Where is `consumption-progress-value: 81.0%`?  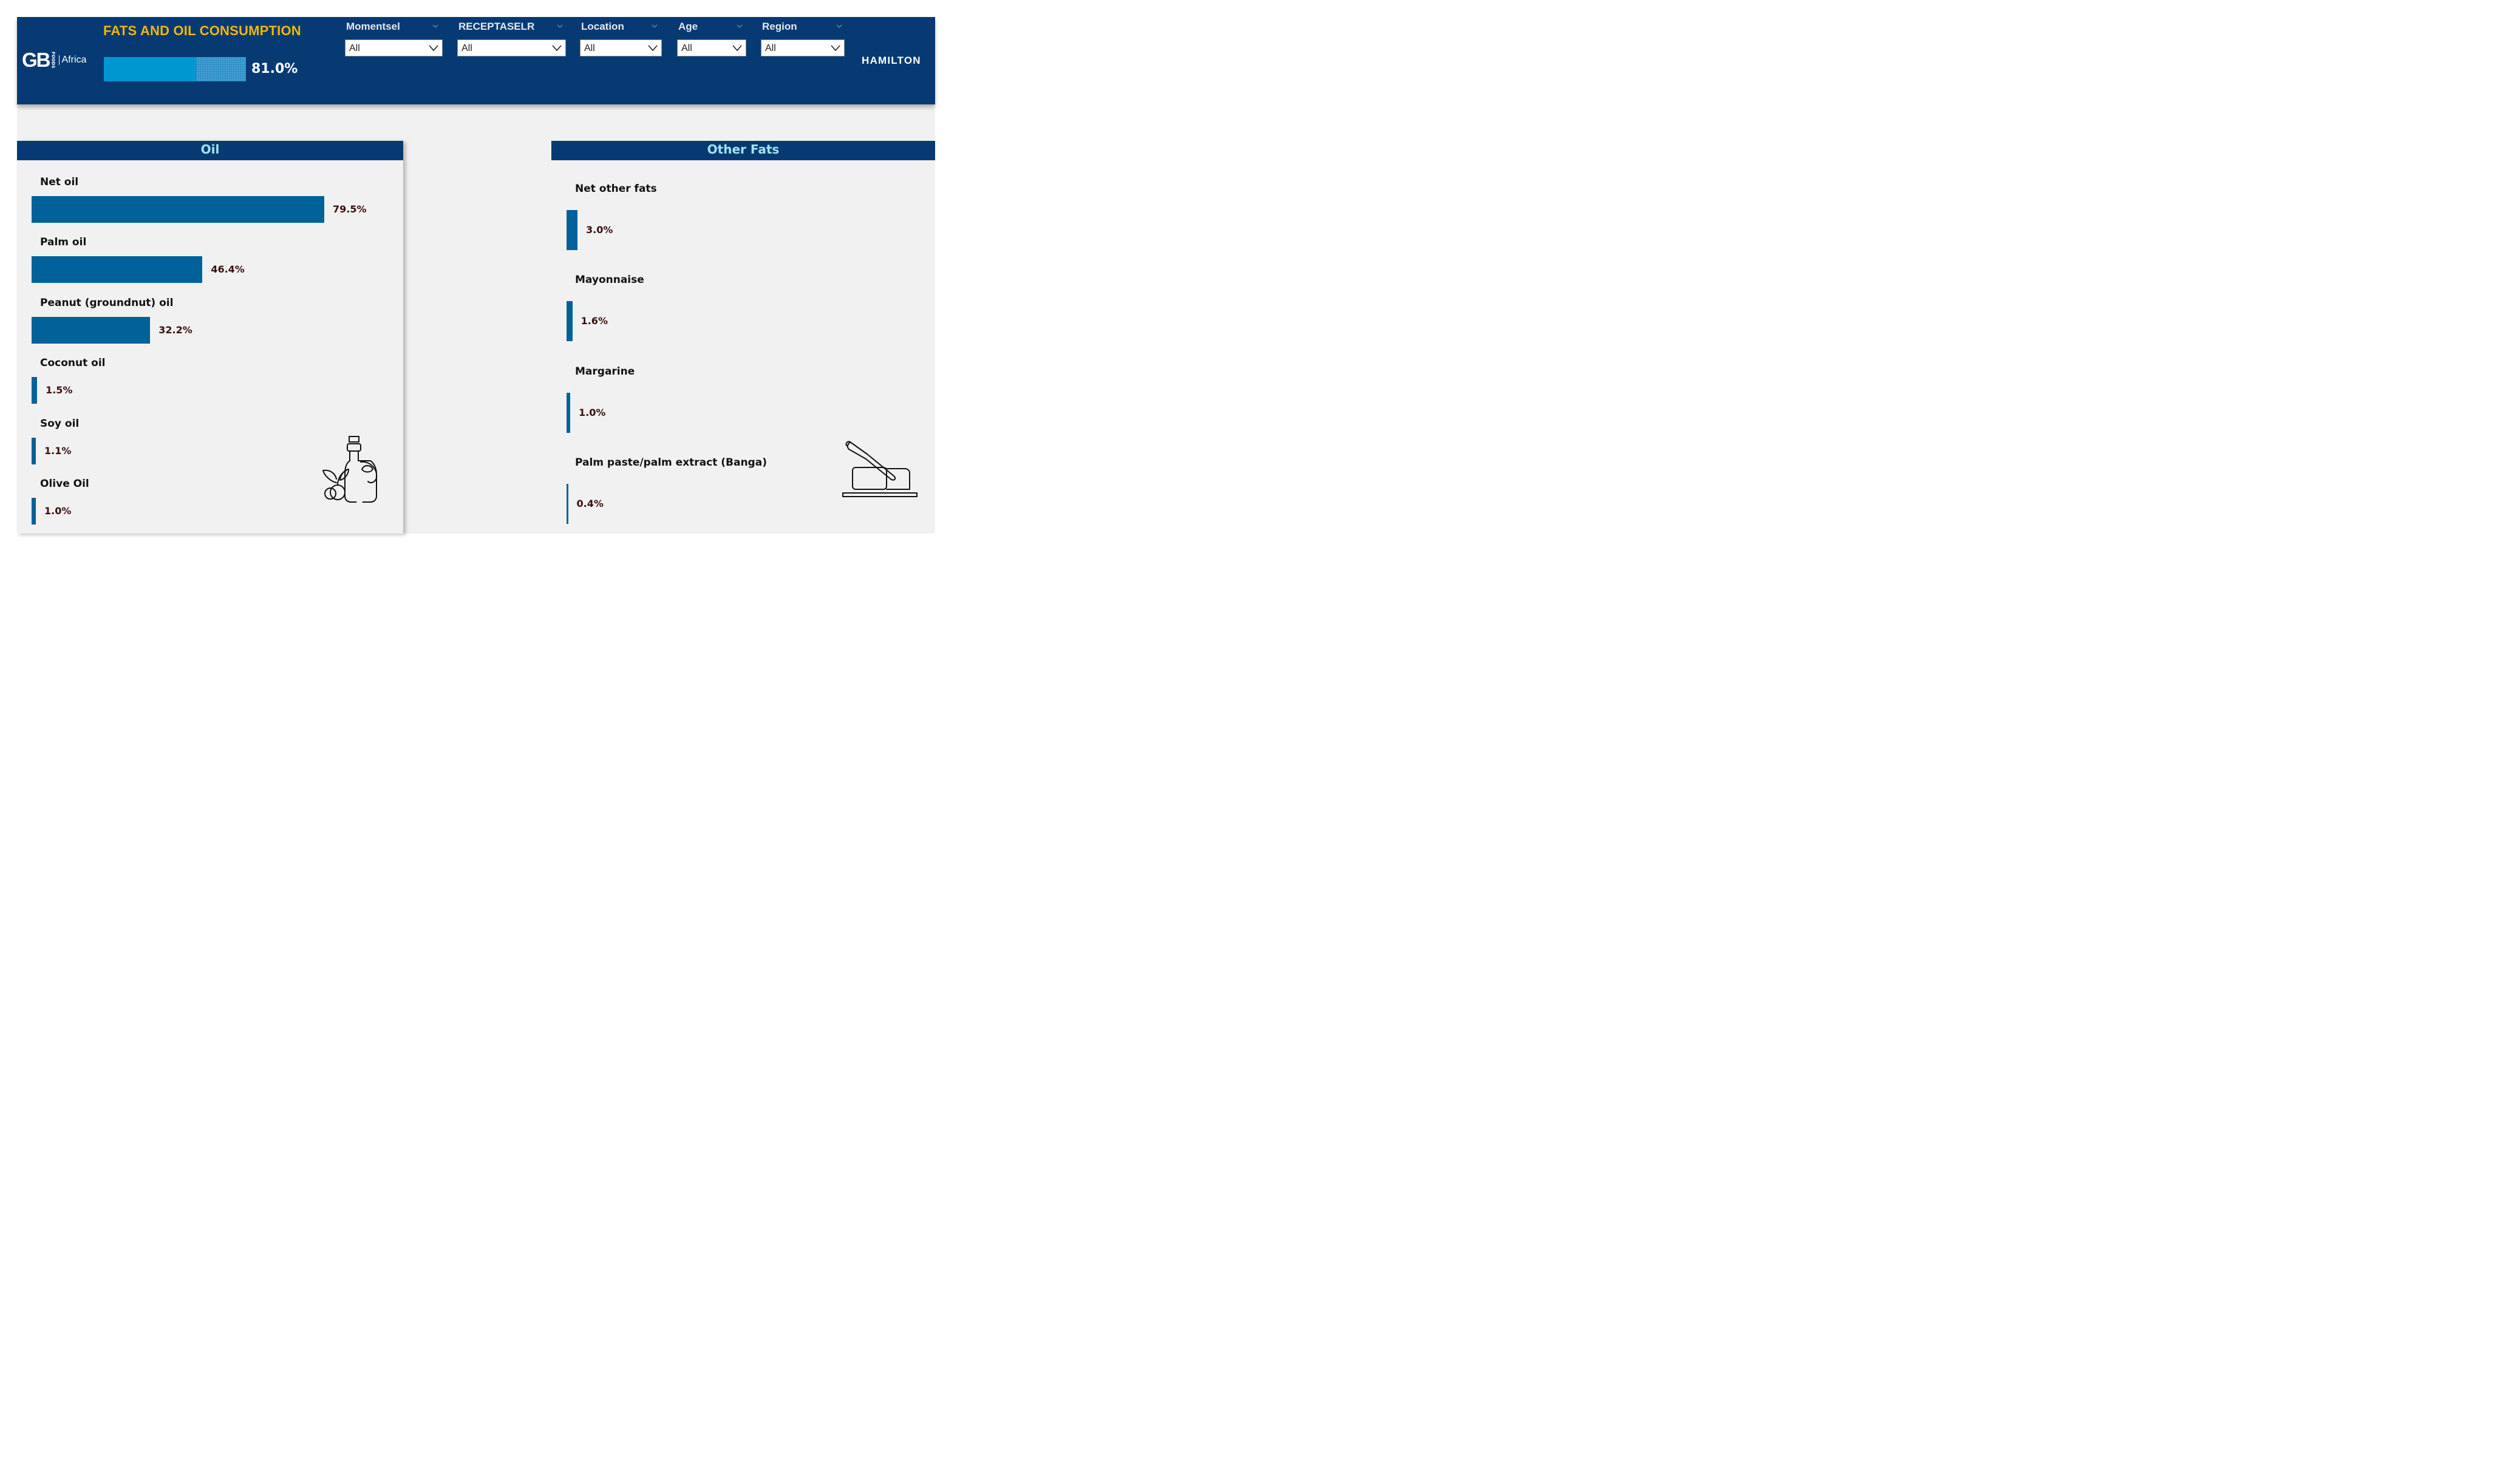
consumption-progress-value: 81.0% is located at coordinates (274, 68).